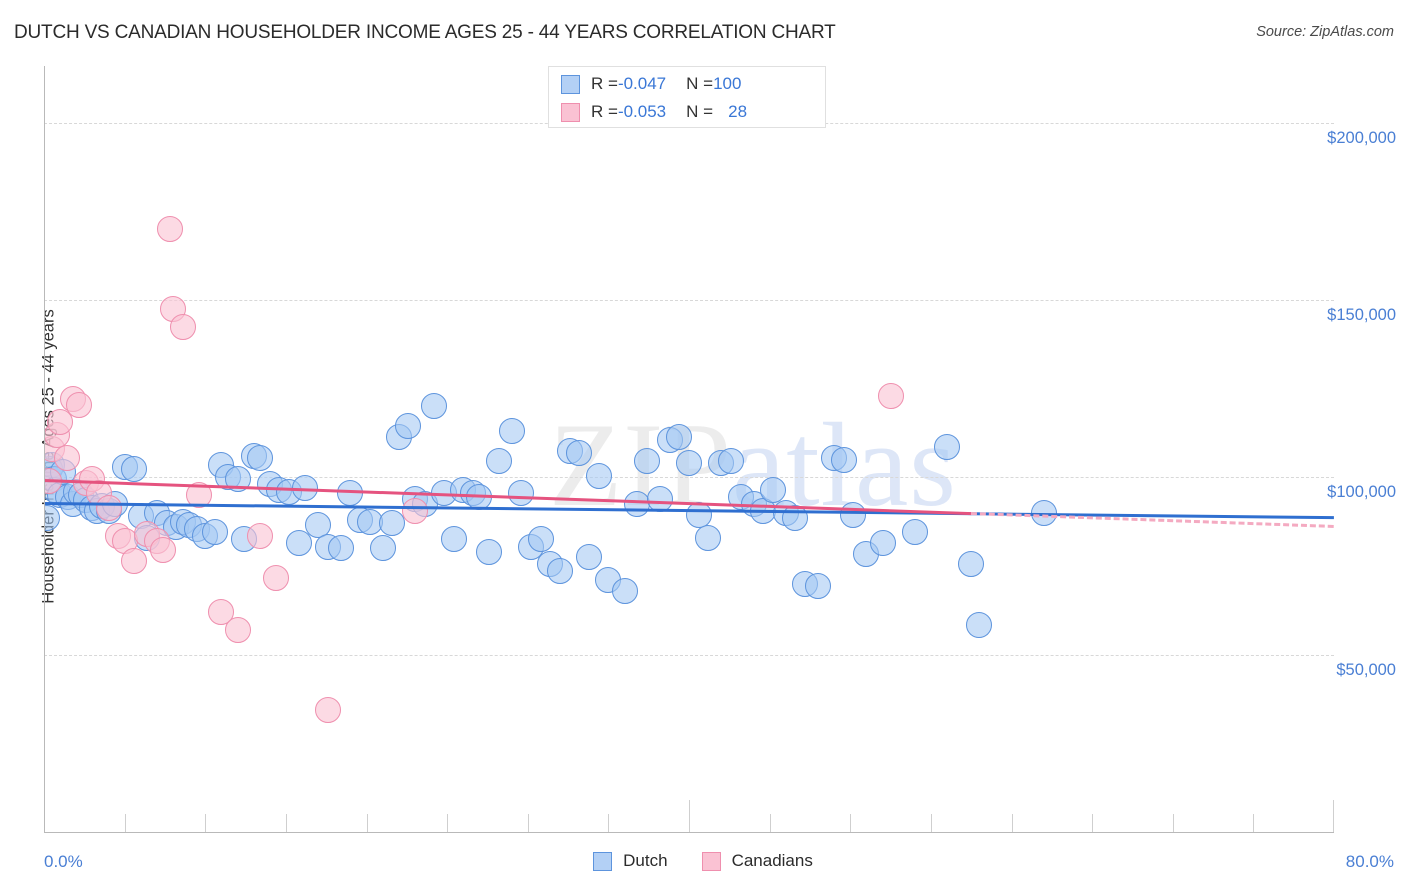  What do you see at coordinates (630, 861) in the screenshot?
I see `series-legend-item-dutch: Dutch` at bounding box center [630, 861].